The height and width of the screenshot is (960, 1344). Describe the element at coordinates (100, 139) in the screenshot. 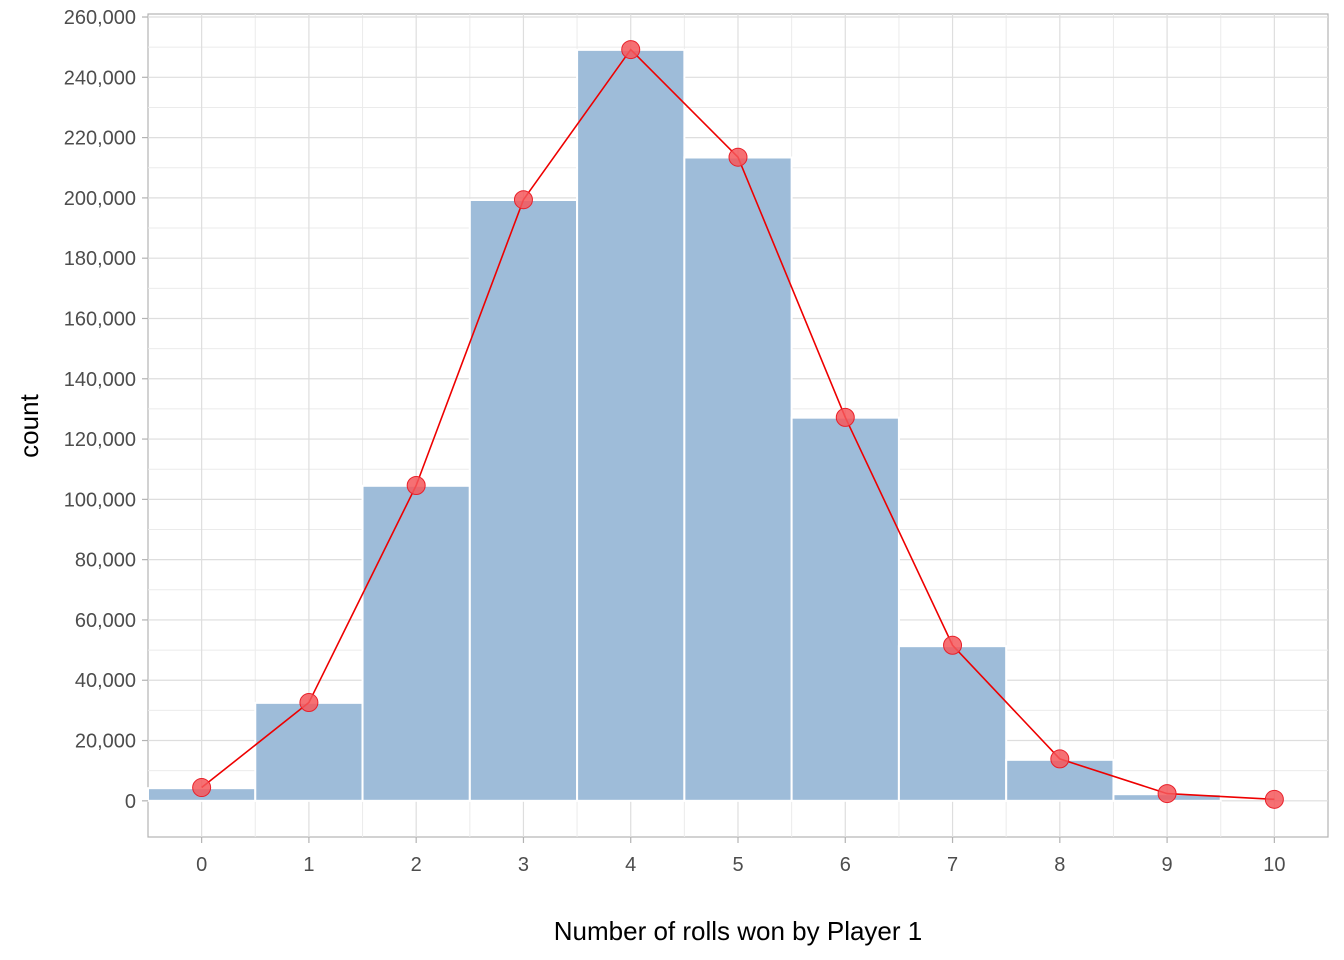

I see `y-tick-label: 220,000` at that location.